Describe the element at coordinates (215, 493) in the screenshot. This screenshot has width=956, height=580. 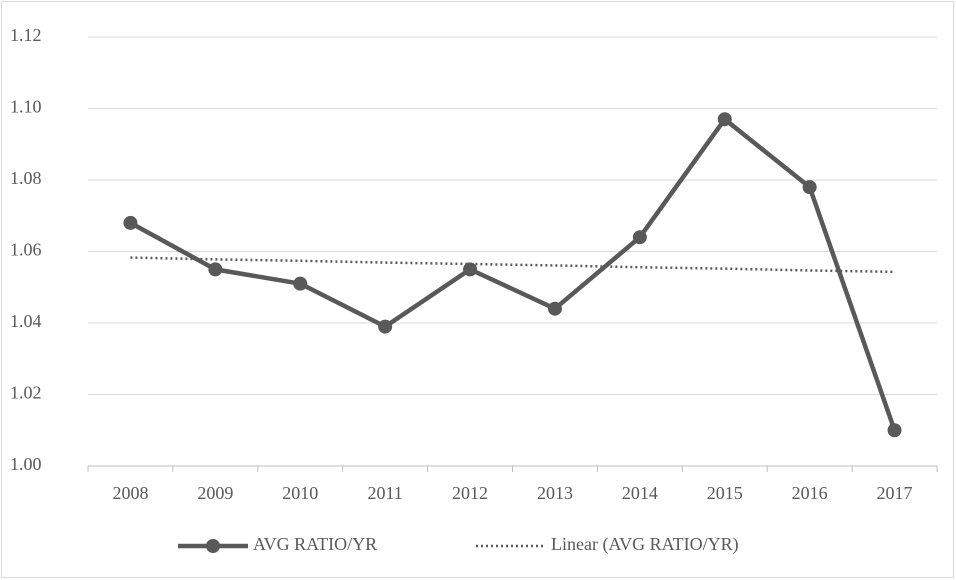
I see `x-tick-label: 2009` at that location.